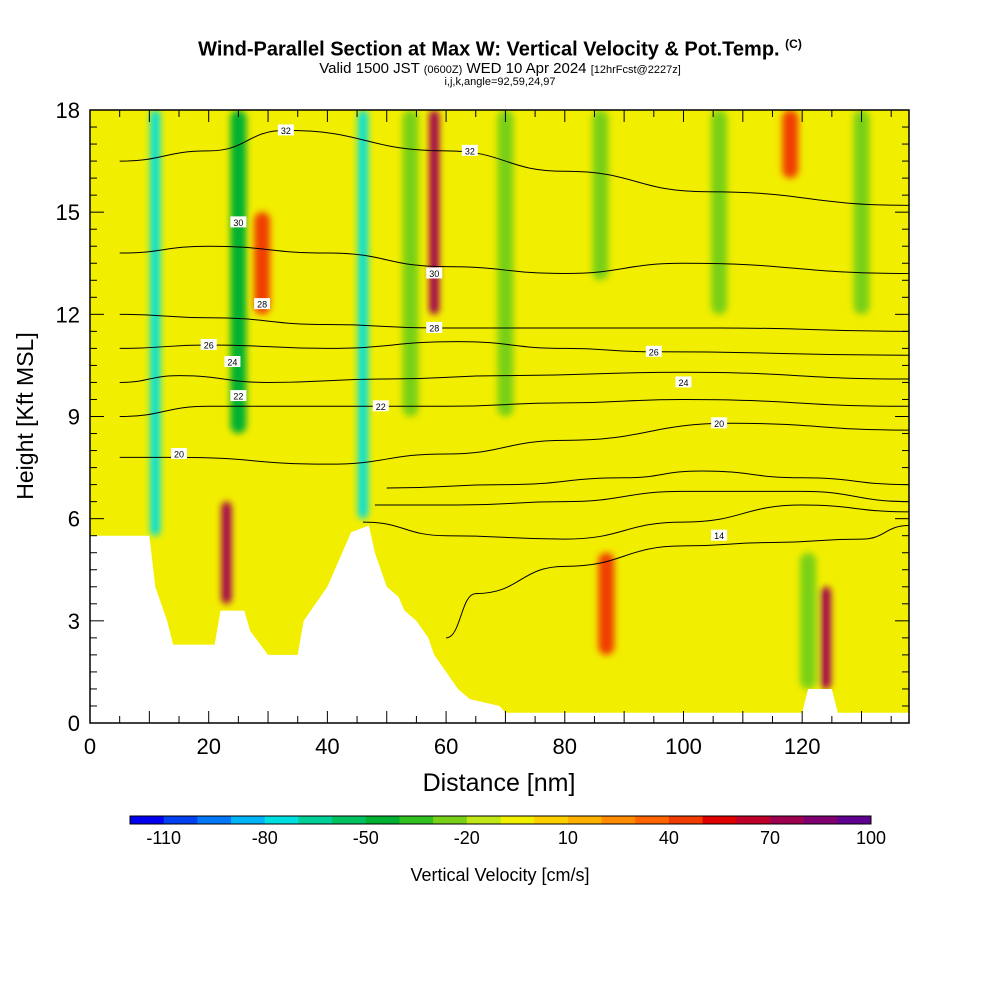 Image resolution: width=1000 pixels, height=1000 pixels. What do you see at coordinates (208, 746) in the screenshot?
I see `x-tick-label: 20` at bounding box center [208, 746].